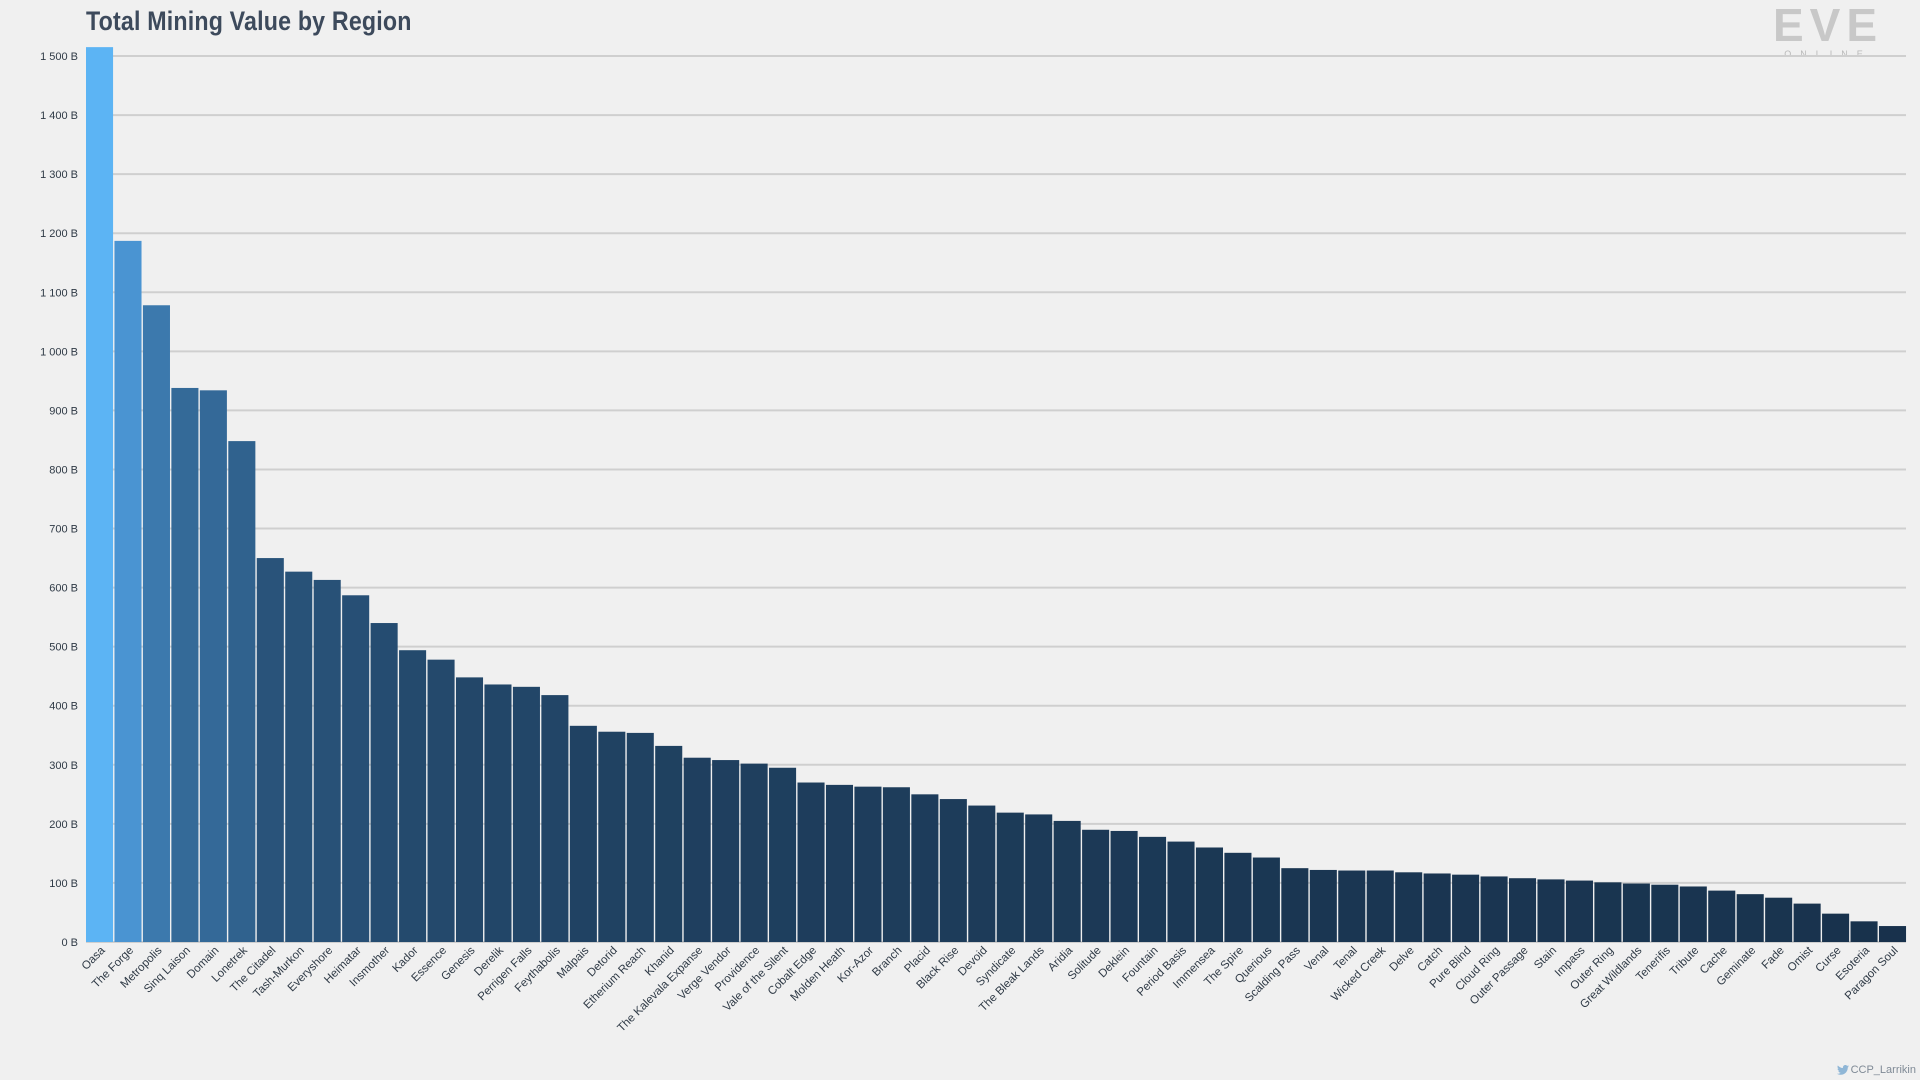 The width and height of the screenshot is (1920, 1080). What do you see at coordinates (59, 234) in the screenshot?
I see `y-tick-label: 1 200 B` at bounding box center [59, 234].